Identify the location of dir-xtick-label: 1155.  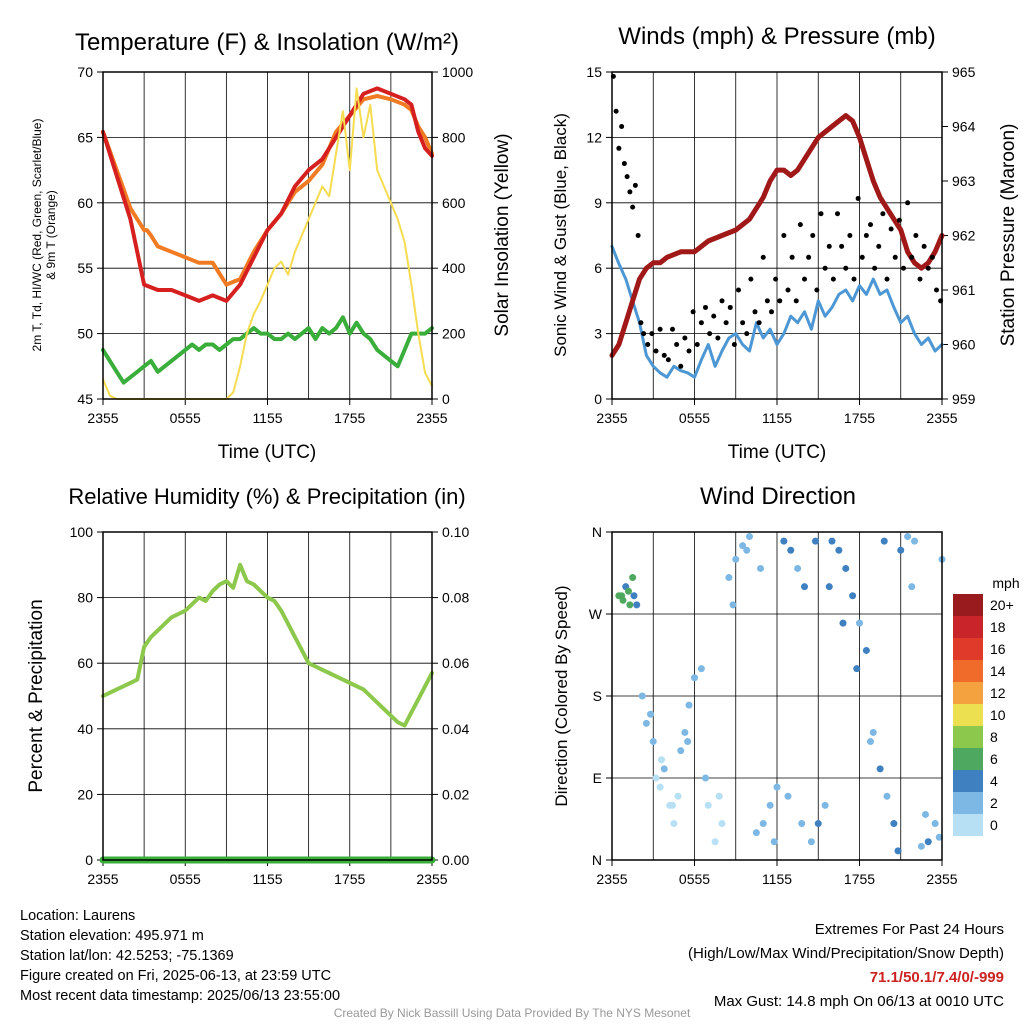
(777, 879).